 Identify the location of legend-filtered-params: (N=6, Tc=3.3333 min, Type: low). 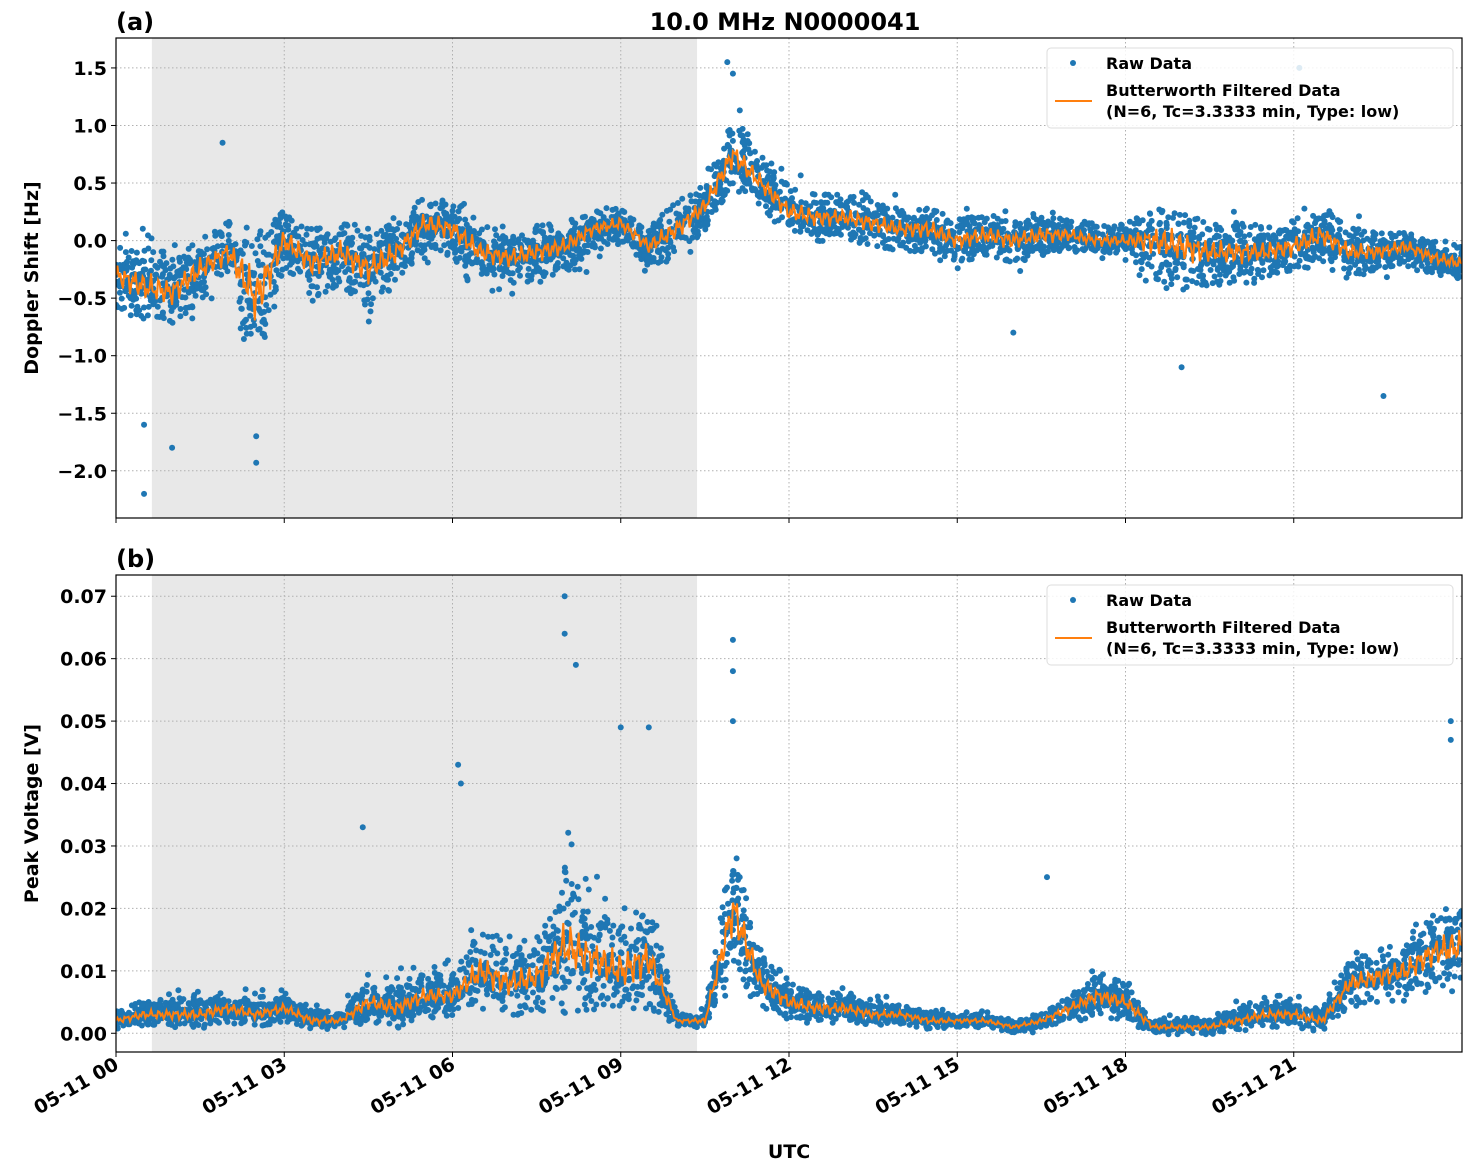
(1252, 111).